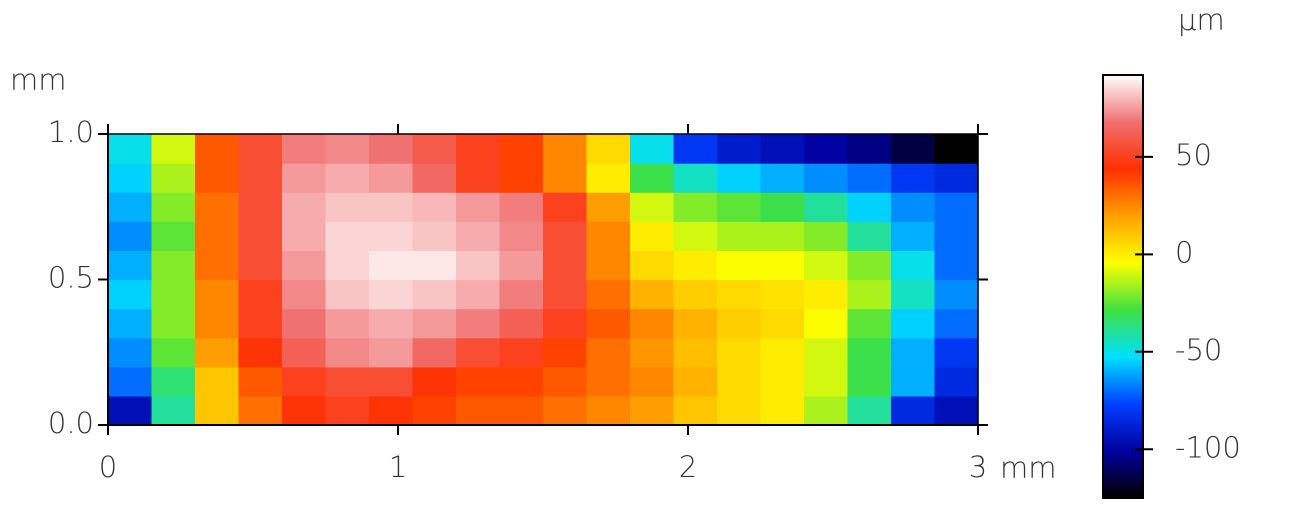  I want to click on colorbar-tick-label: -50, so click(1198, 350).